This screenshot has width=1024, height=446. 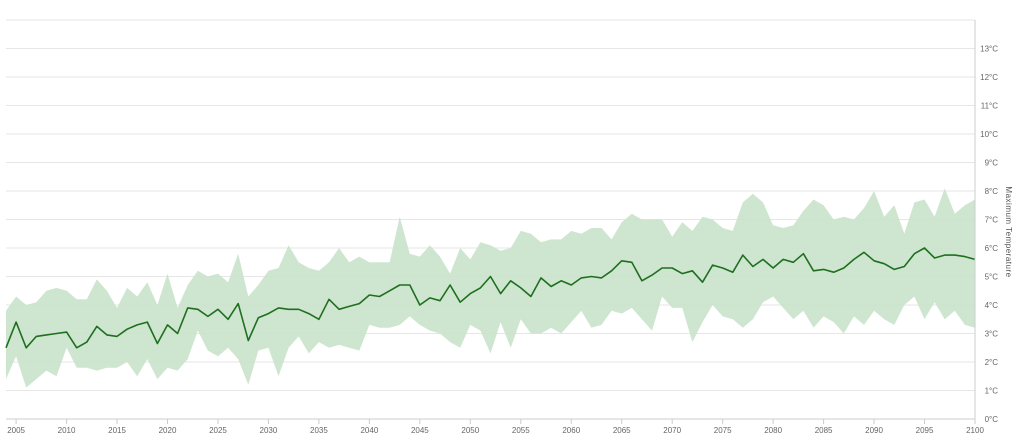 I want to click on y-tick-label-13: 13°C, so click(x=989, y=49).